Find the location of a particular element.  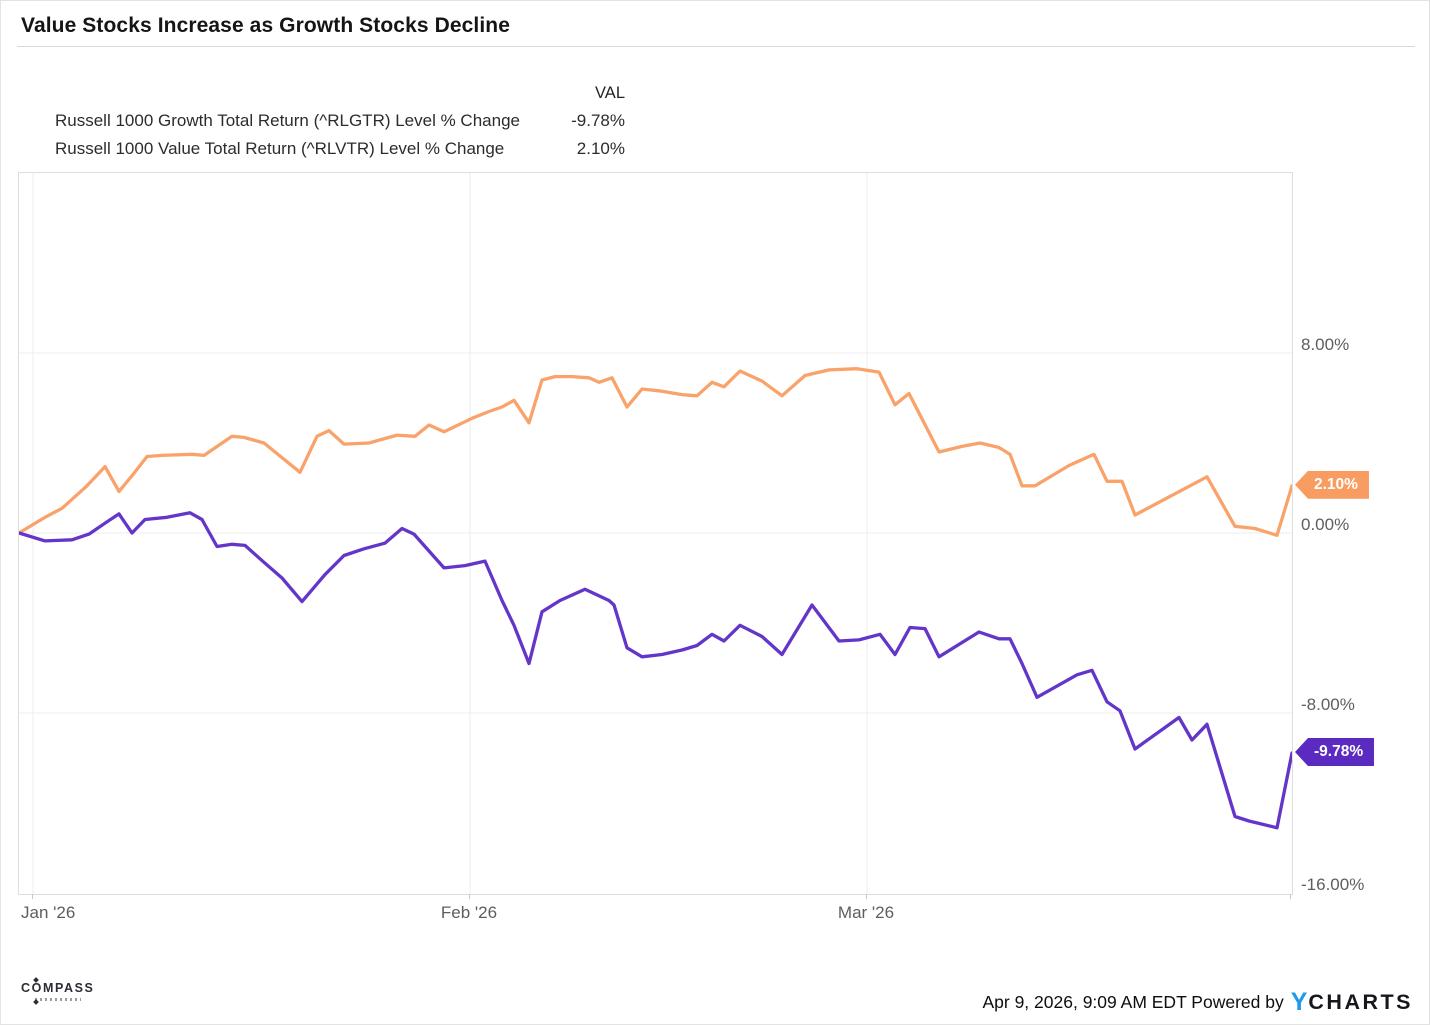

legend-val-header: VAL is located at coordinates (610, 92).